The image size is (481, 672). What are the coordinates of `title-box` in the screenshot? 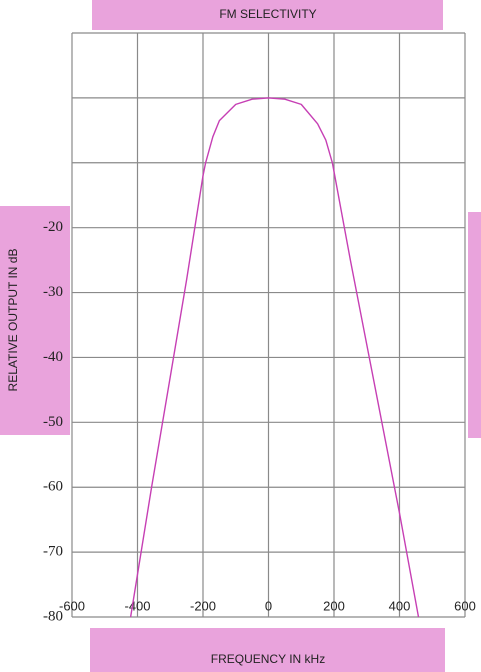 It's located at (267, 15).